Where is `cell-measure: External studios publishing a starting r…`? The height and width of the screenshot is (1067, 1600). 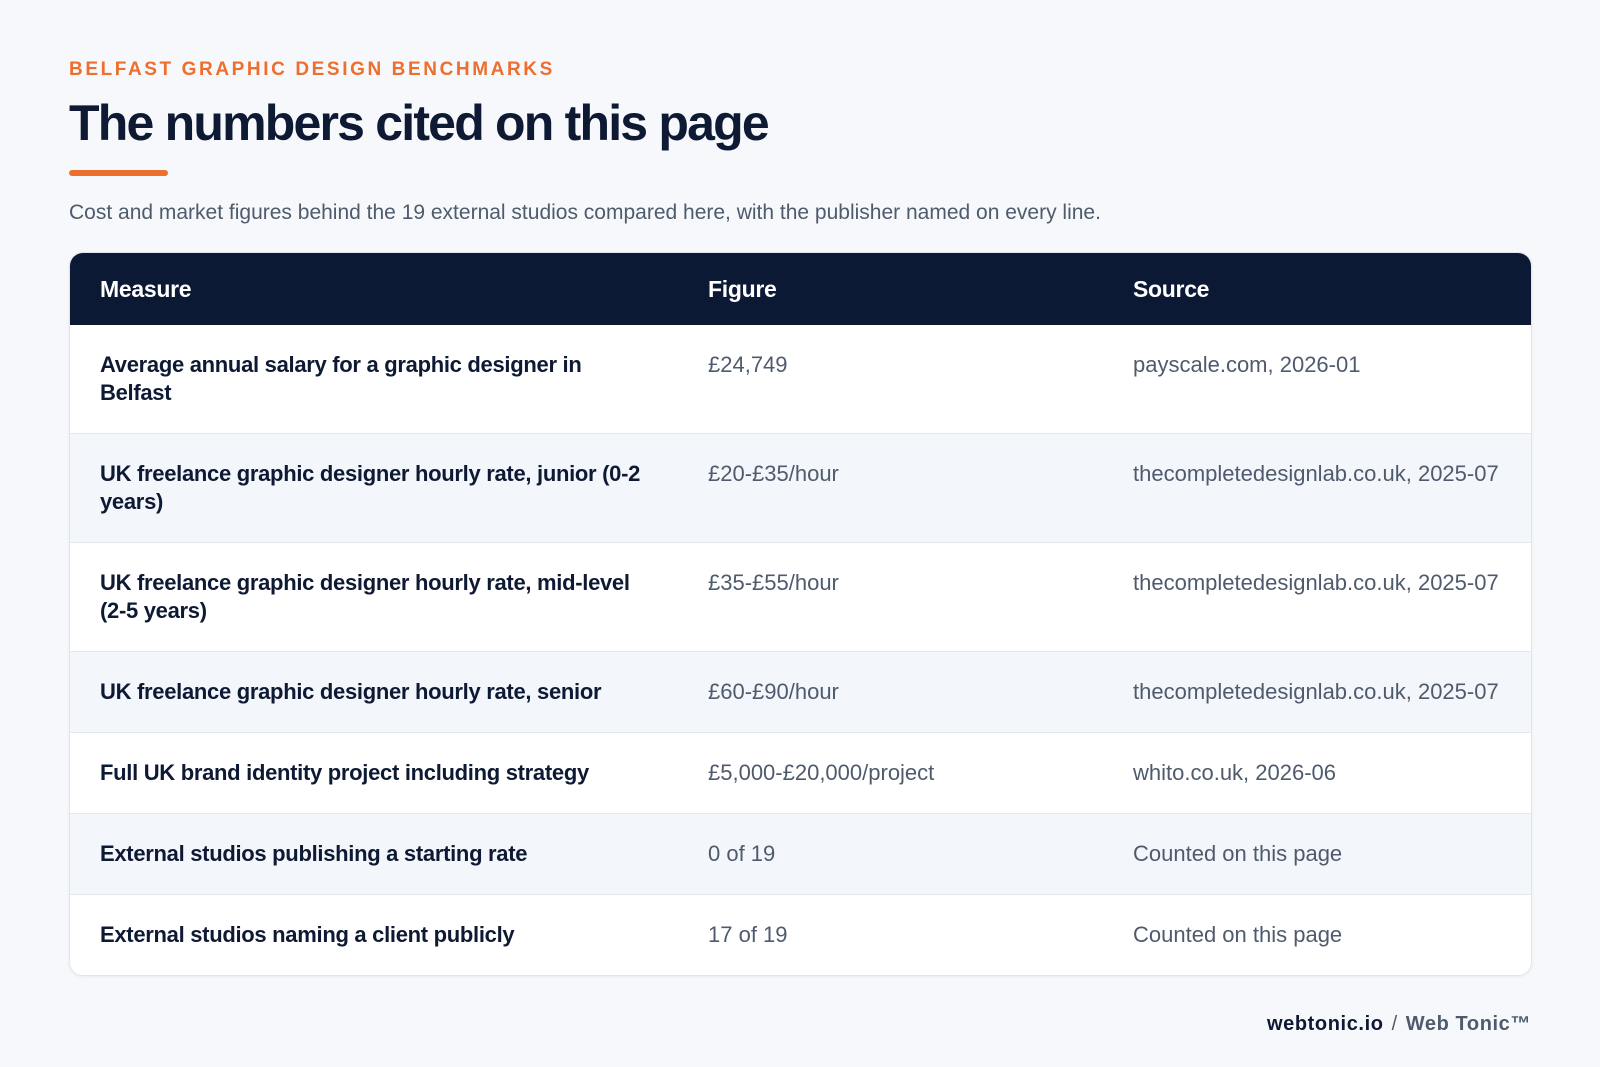 cell-measure: External studios publishing a starting r… is located at coordinates (374, 854).